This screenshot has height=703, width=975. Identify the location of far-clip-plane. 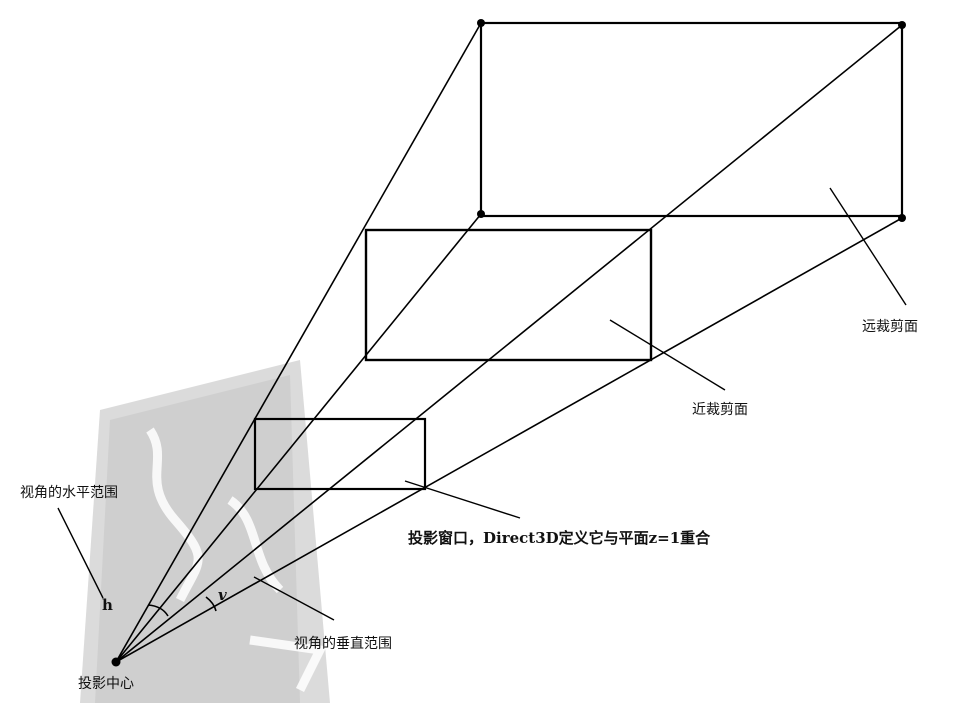
(691, 119).